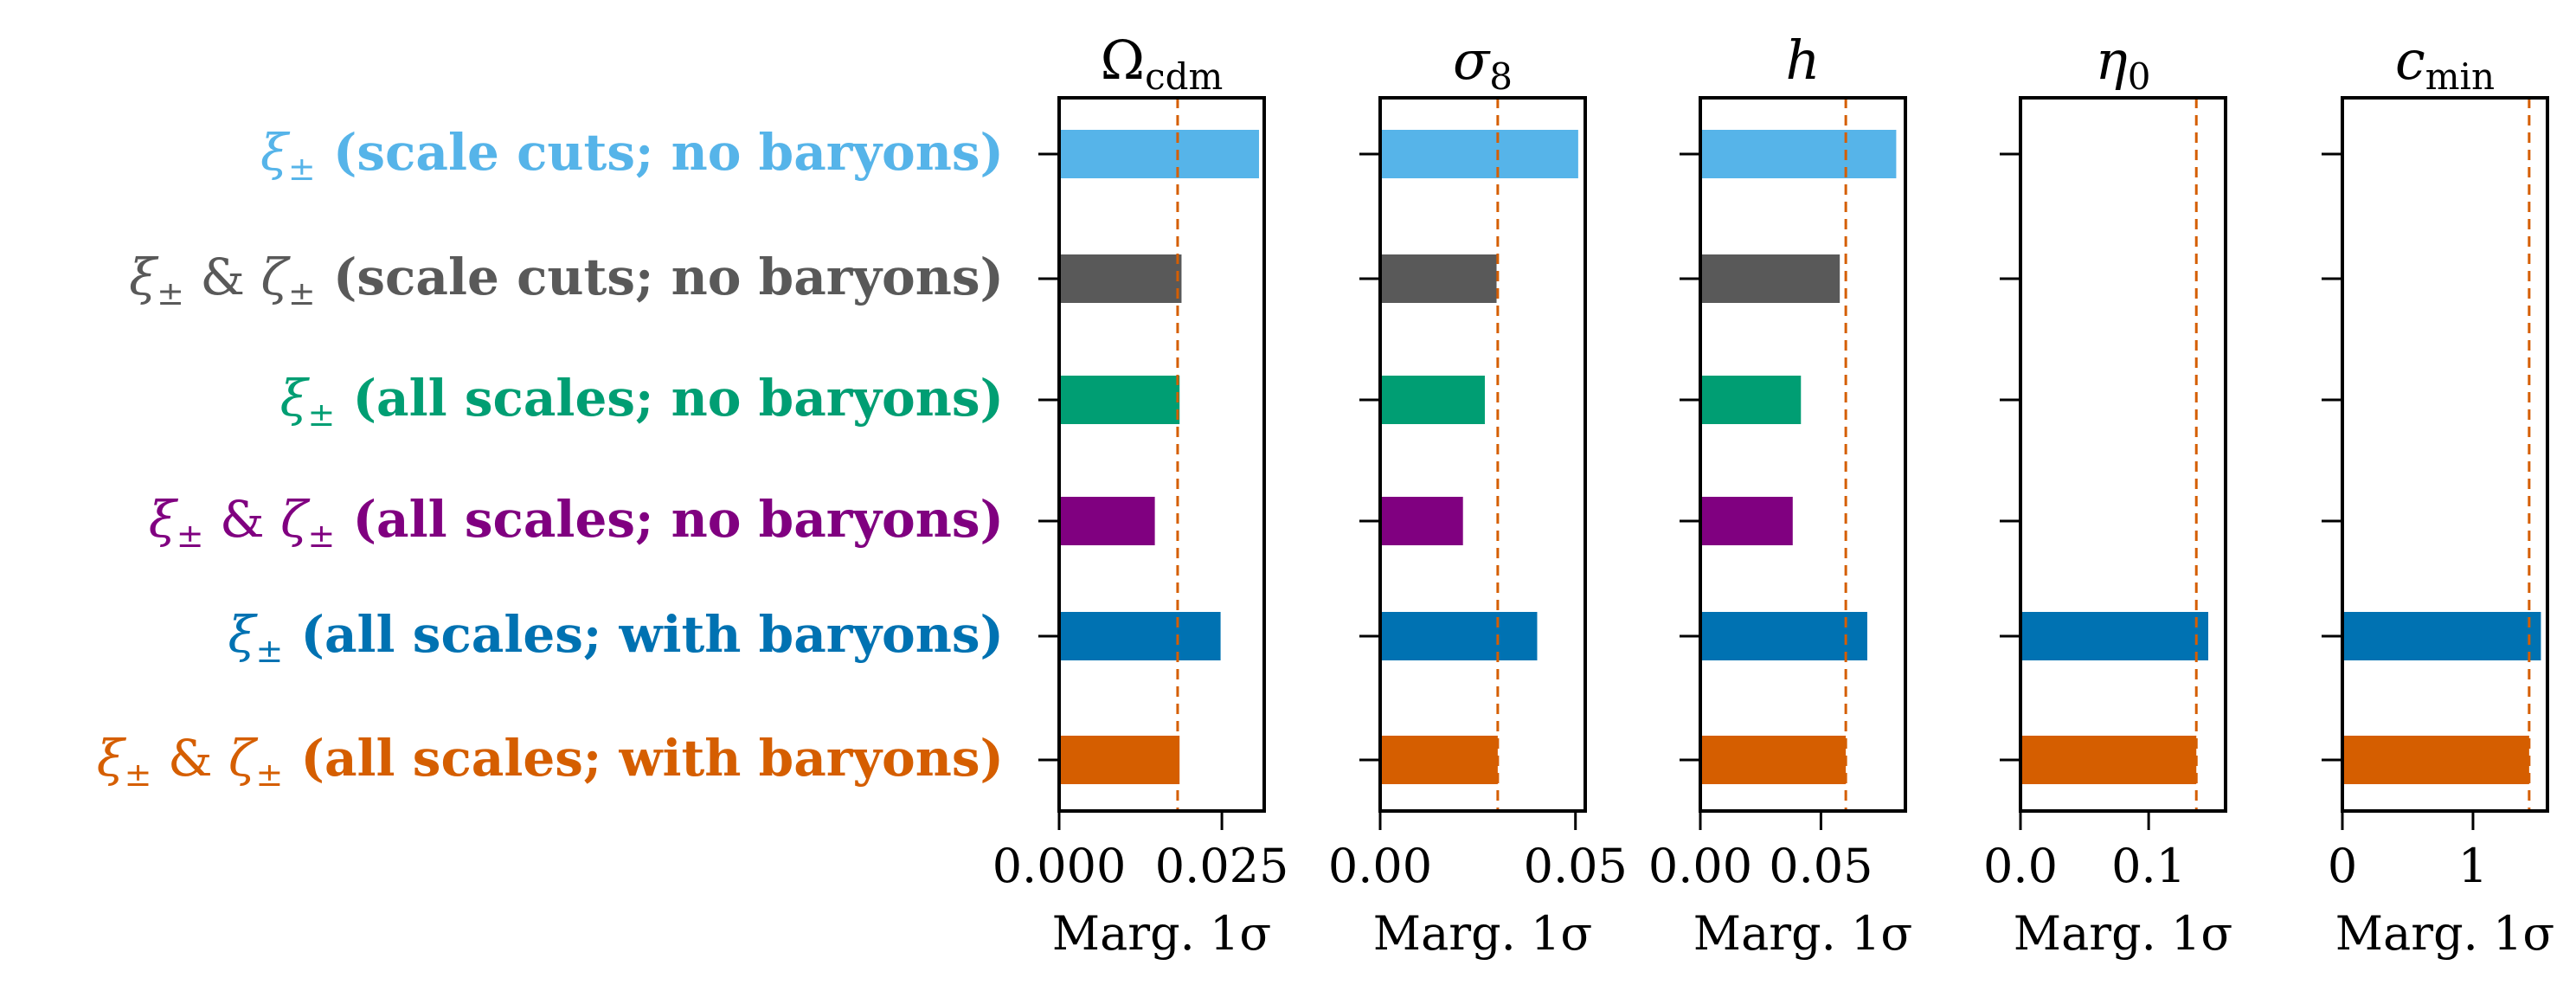  What do you see at coordinates (1747, 521) in the screenshot?
I see `bar-panel2-row3` at bounding box center [1747, 521].